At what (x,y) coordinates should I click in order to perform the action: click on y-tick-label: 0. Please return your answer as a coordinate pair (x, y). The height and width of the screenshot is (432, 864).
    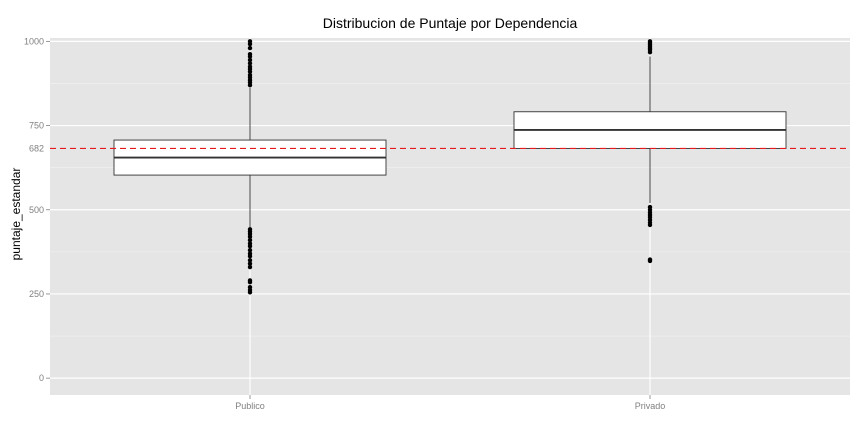
    Looking at the image, I should click on (41, 378).